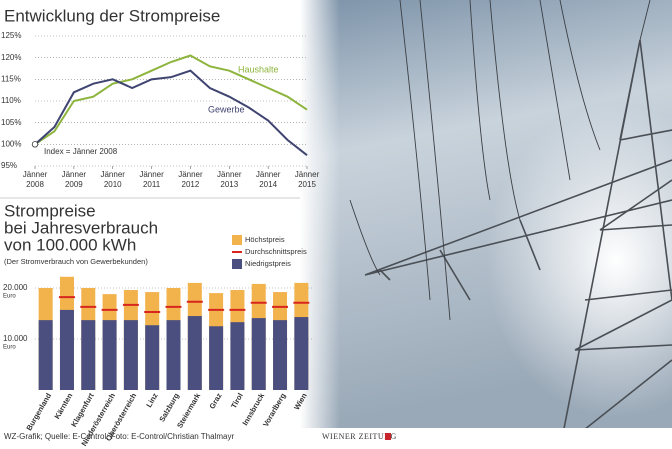 This screenshot has width=672, height=449. I want to click on x-tick-label: Jänner 2008, so click(35, 179).